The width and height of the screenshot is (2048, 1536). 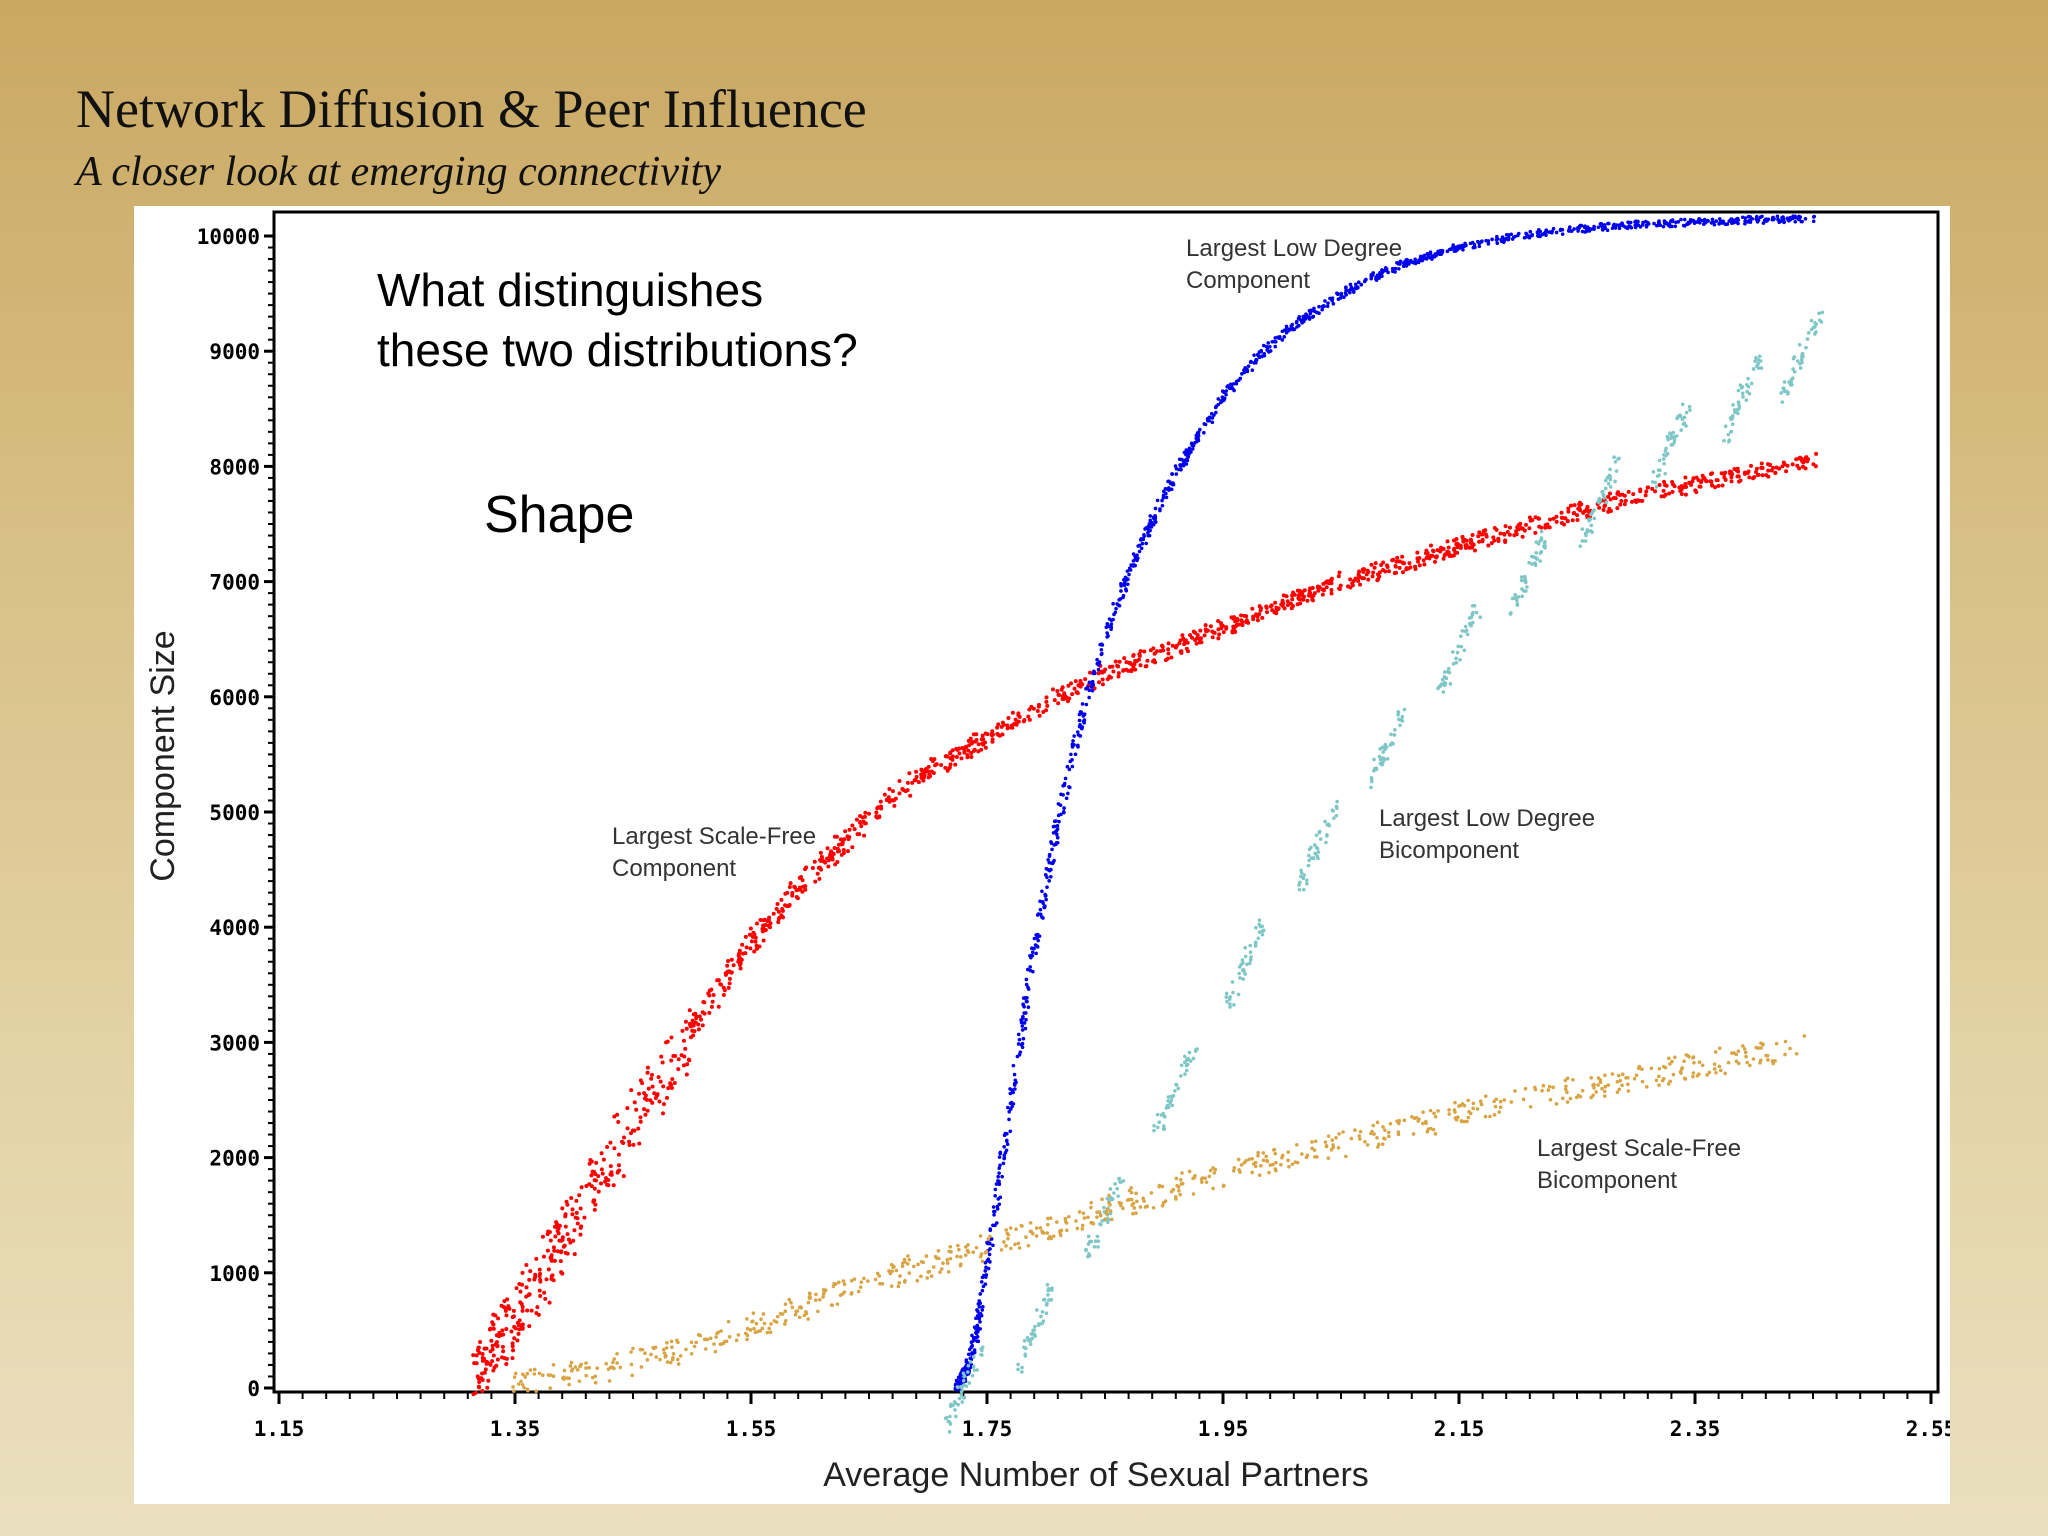 What do you see at coordinates (751, 1429) in the screenshot?
I see `x-tick-label: 1.55` at bounding box center [751, 1429].